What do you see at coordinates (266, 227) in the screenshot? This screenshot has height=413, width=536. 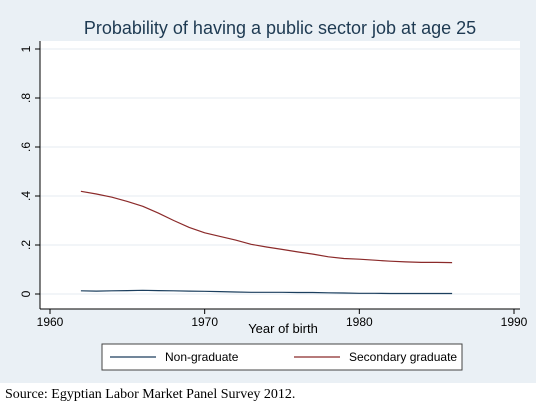 I see `series-line-secondary-graduate` at bounding box center [266, 227].